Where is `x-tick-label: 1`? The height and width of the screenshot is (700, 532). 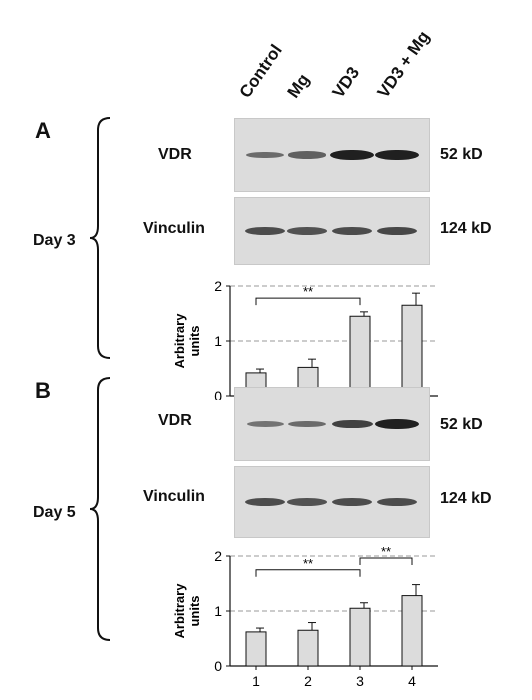 x-tick-label: 1 is located at coordinates (256, 681).